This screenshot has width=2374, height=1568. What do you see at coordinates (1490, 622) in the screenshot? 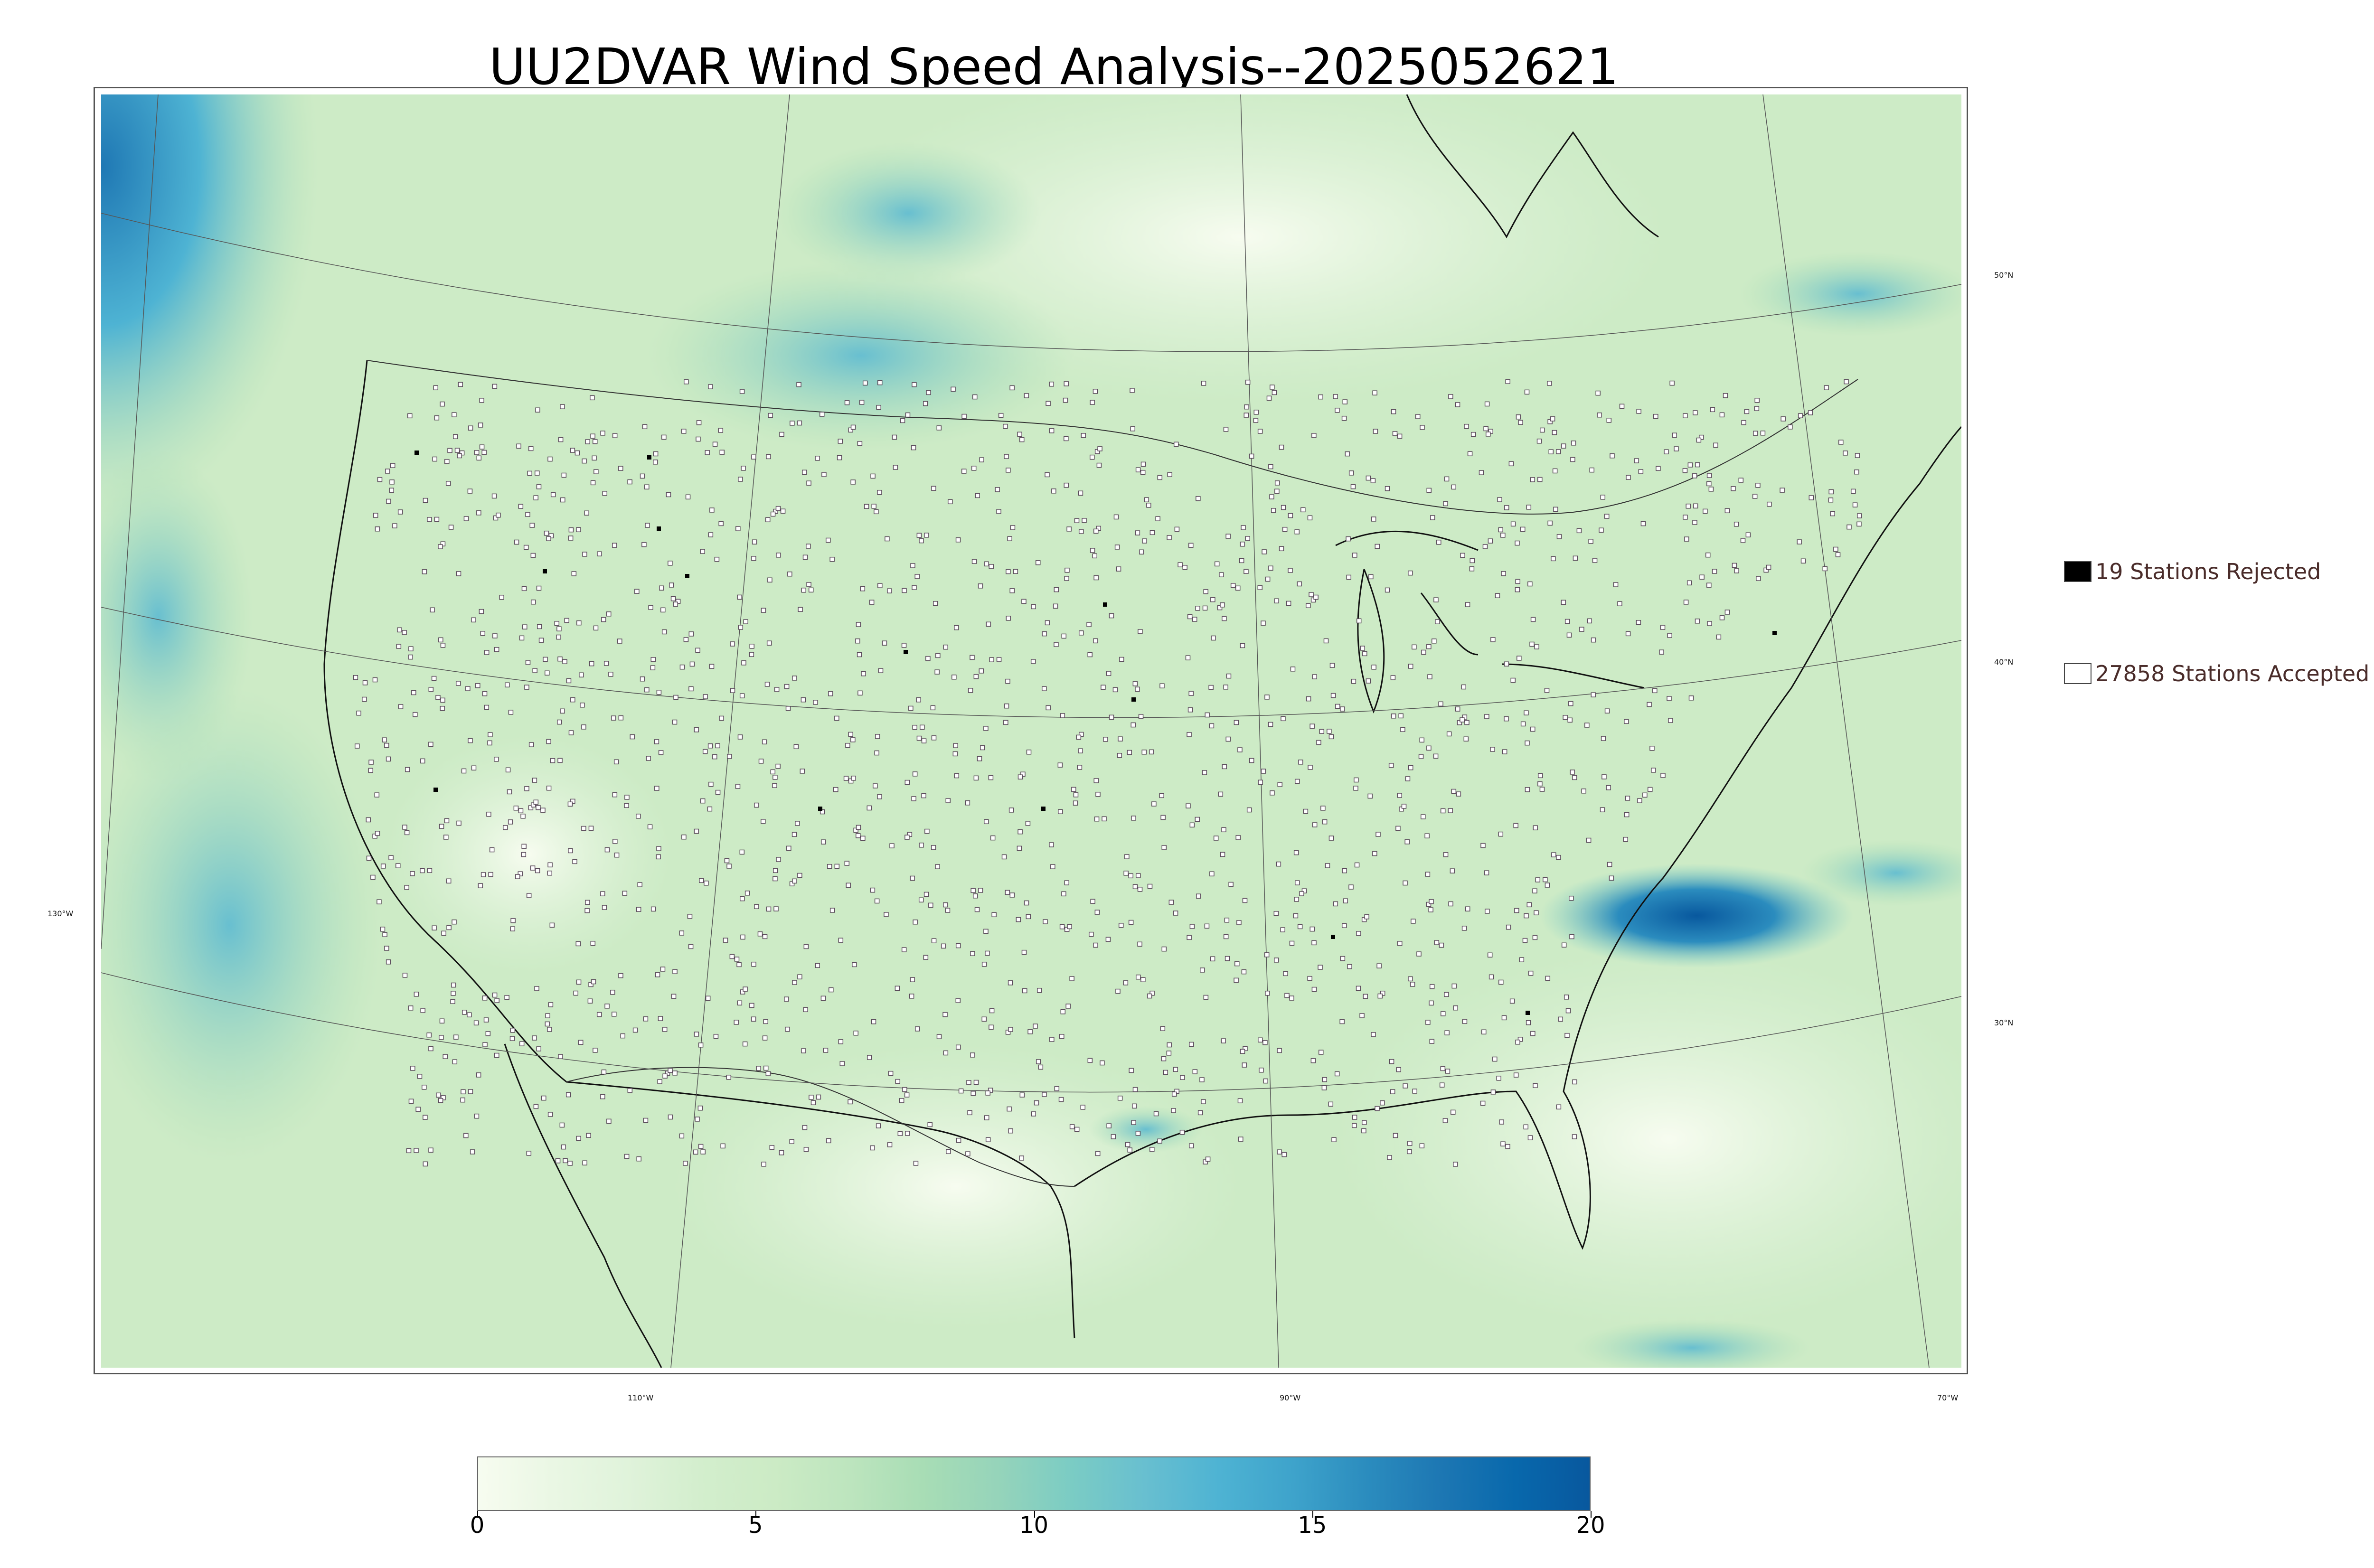
I see `great-lakes` at bounding box center [1490, 622].